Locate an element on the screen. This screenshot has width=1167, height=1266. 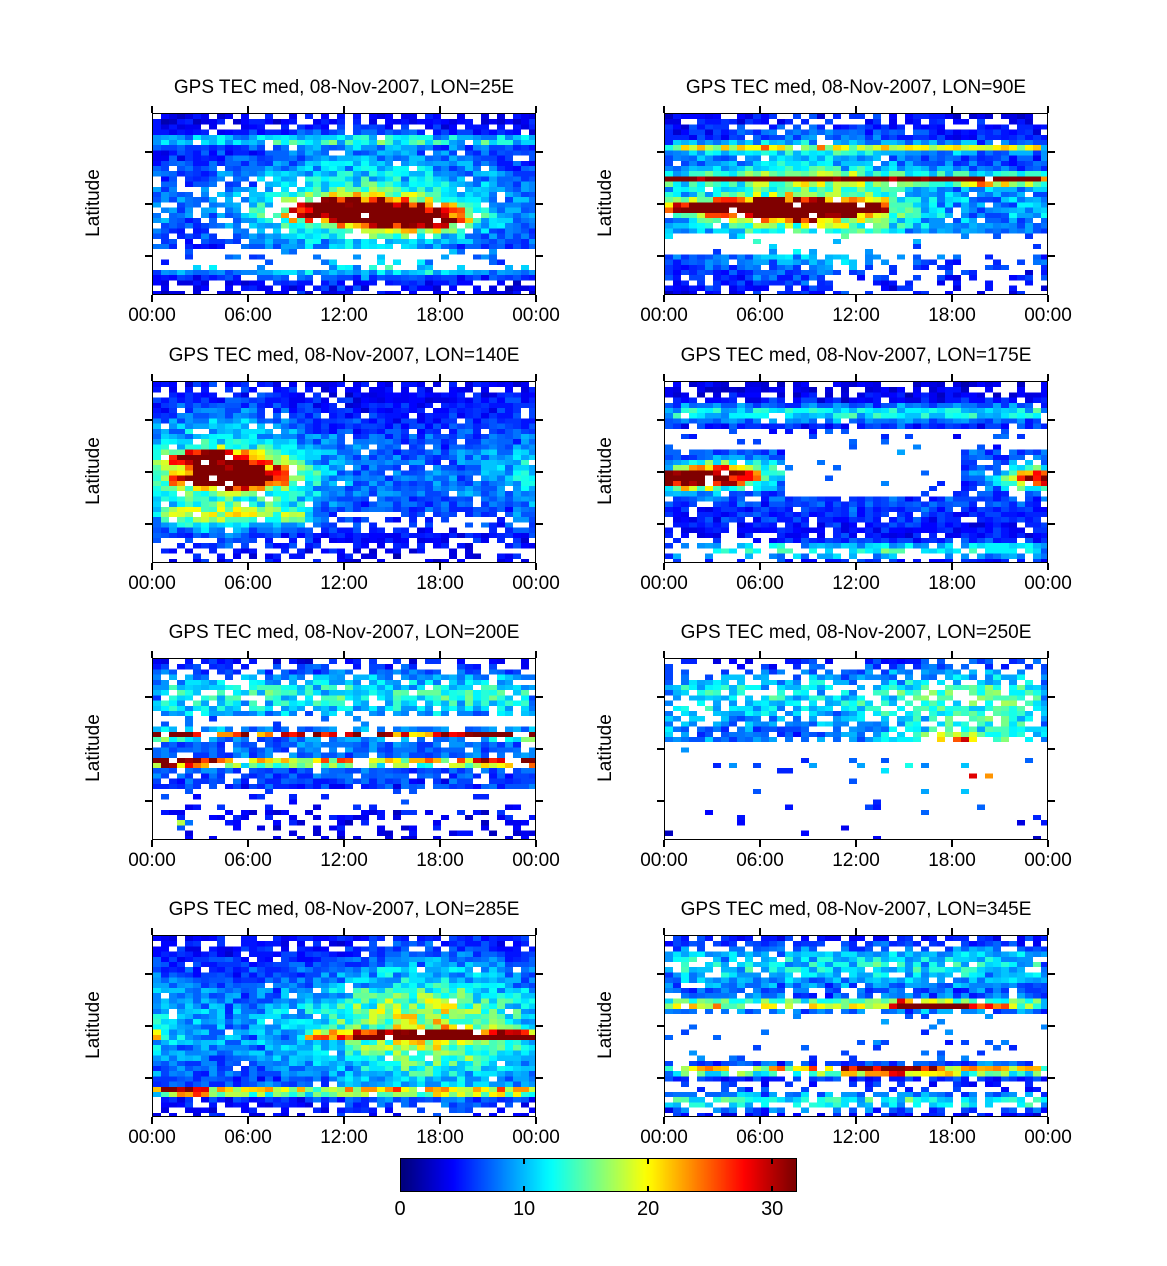
heatmap-image-lon90e is located at coordinates (856, 204).